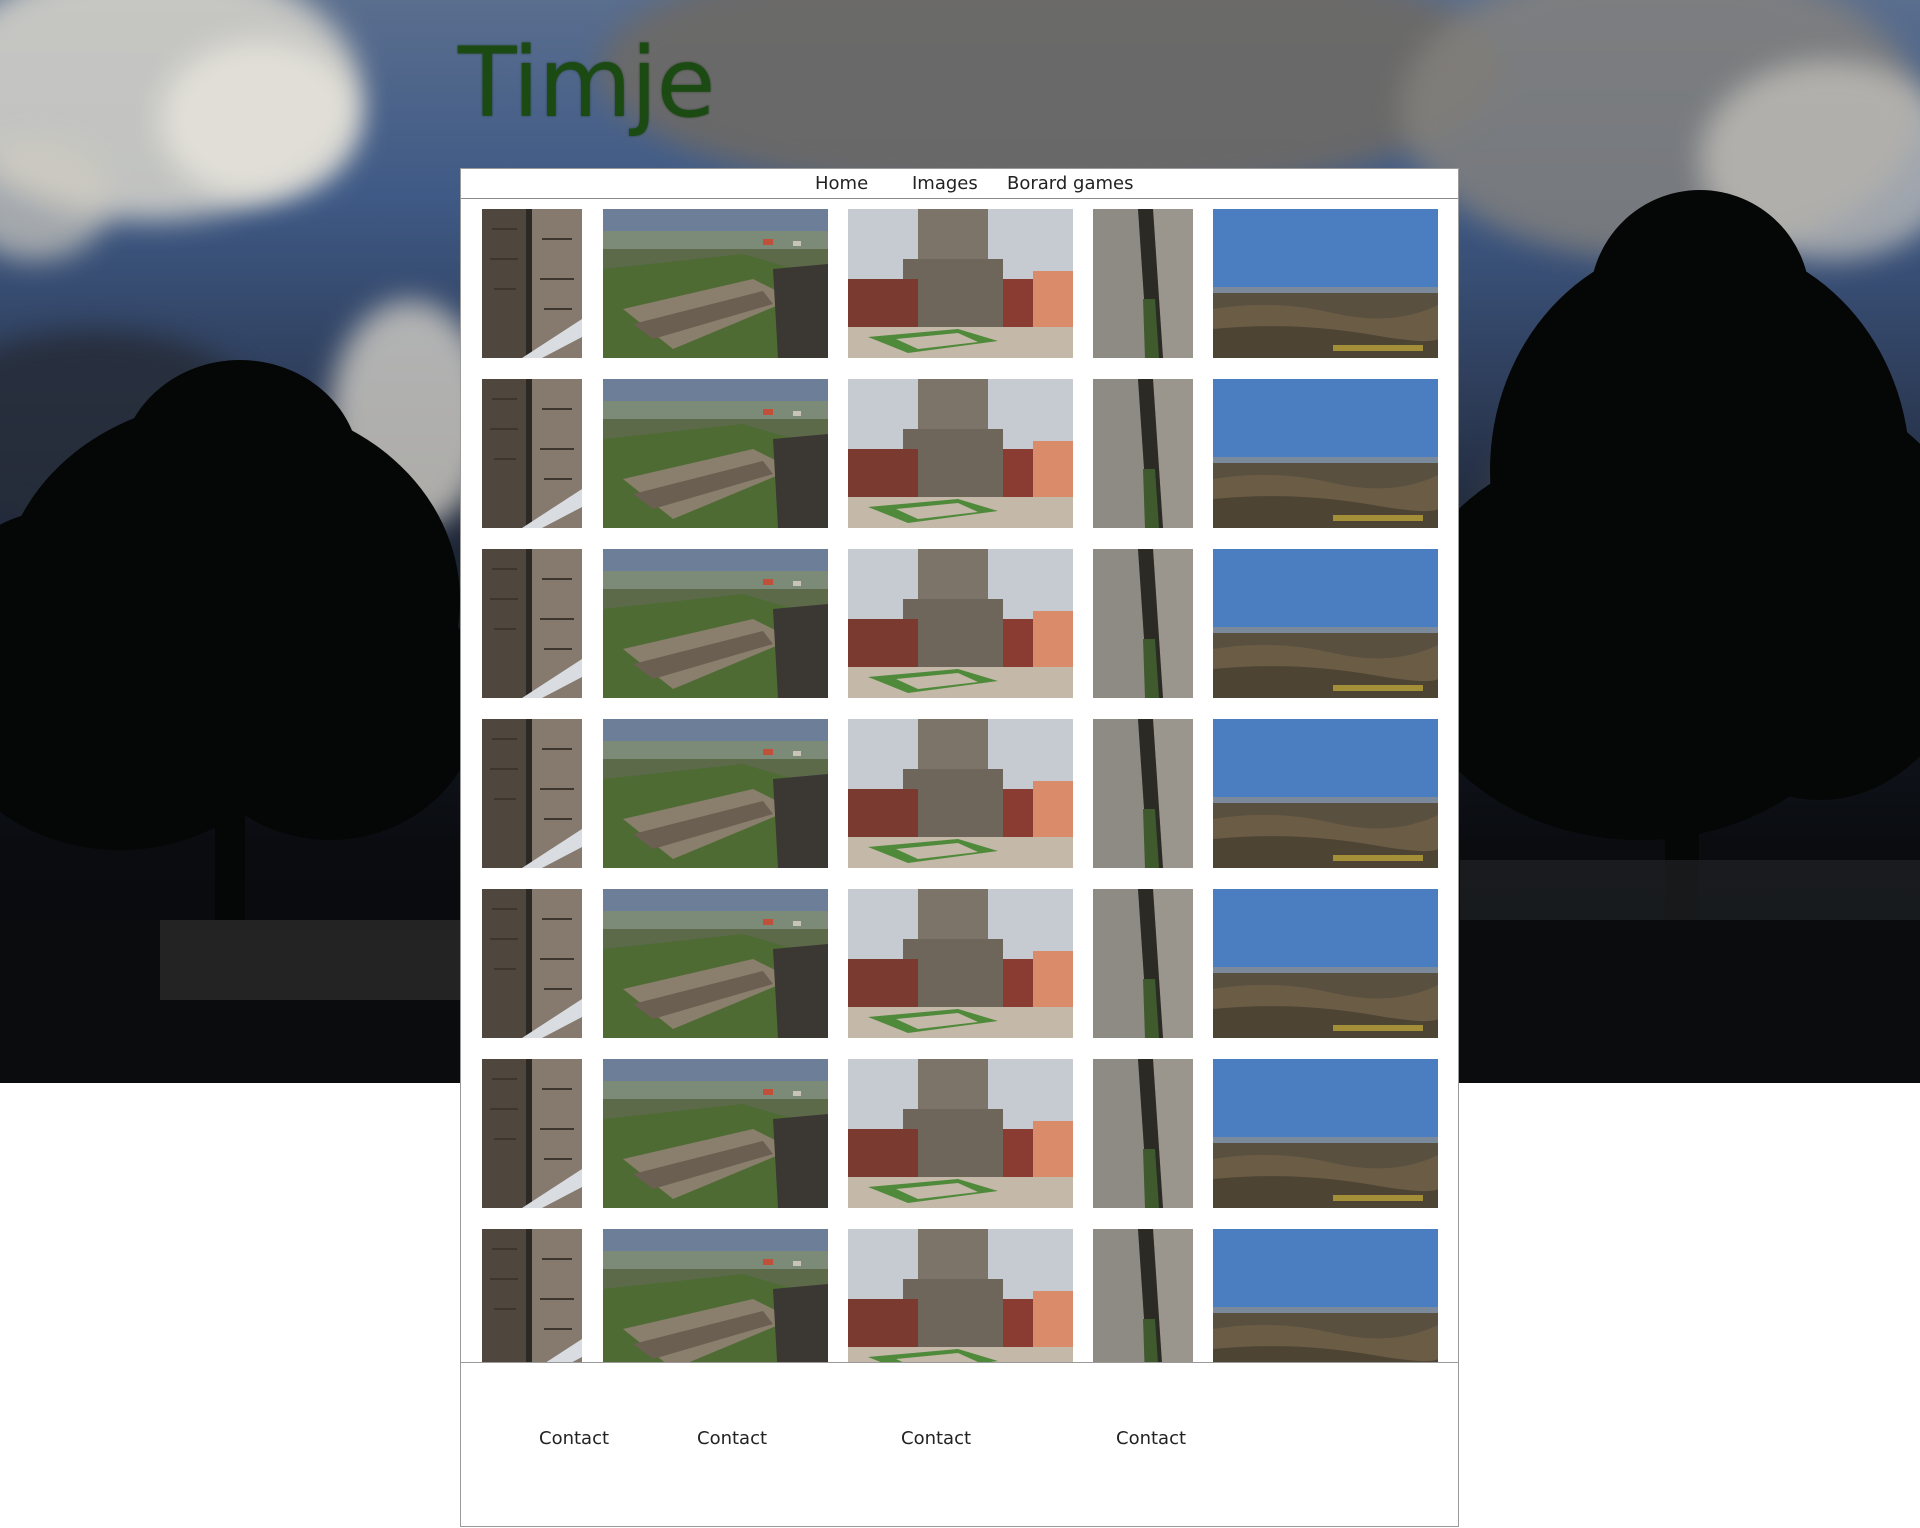  I want to click on nav-item-home: Home, so click(842, 183).